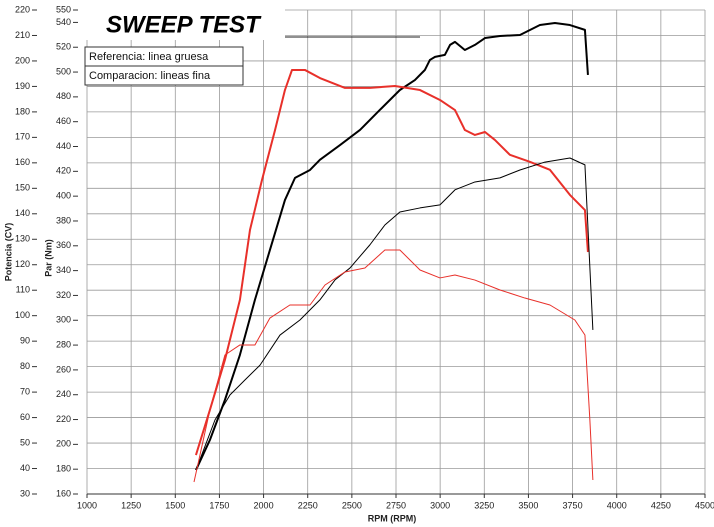  Describe the element at coordinates (22, 137) in the screenshot. I see `y-tick-label: 170` at that location.